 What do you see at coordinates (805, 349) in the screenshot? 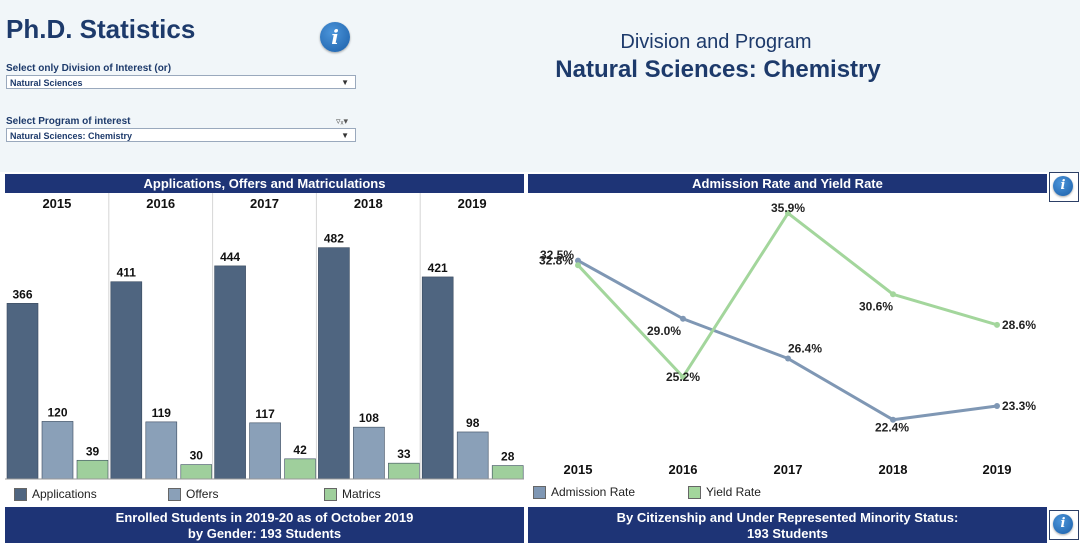
I see `data-label: 26.4%` at bounding box center [805, 349].